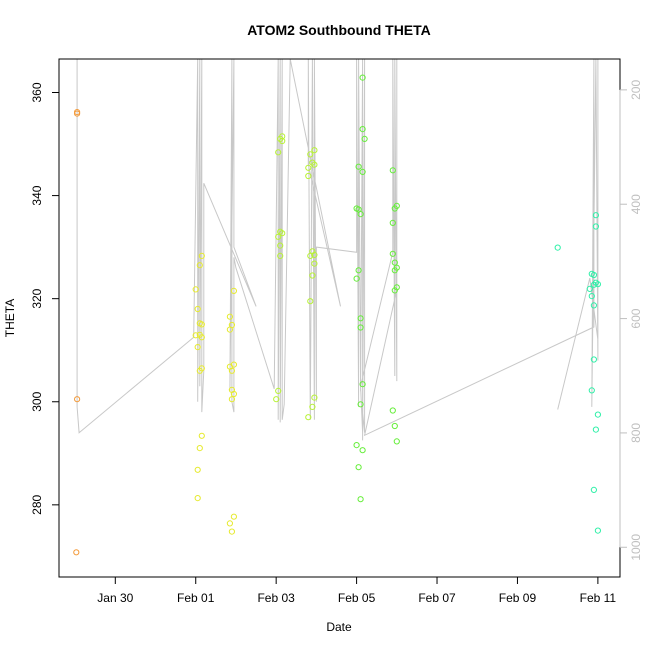  What do you see at coordinates (636, 433) in the screenshot?
I see `y2-tick-label: 800` at bounding box center [636, 433].